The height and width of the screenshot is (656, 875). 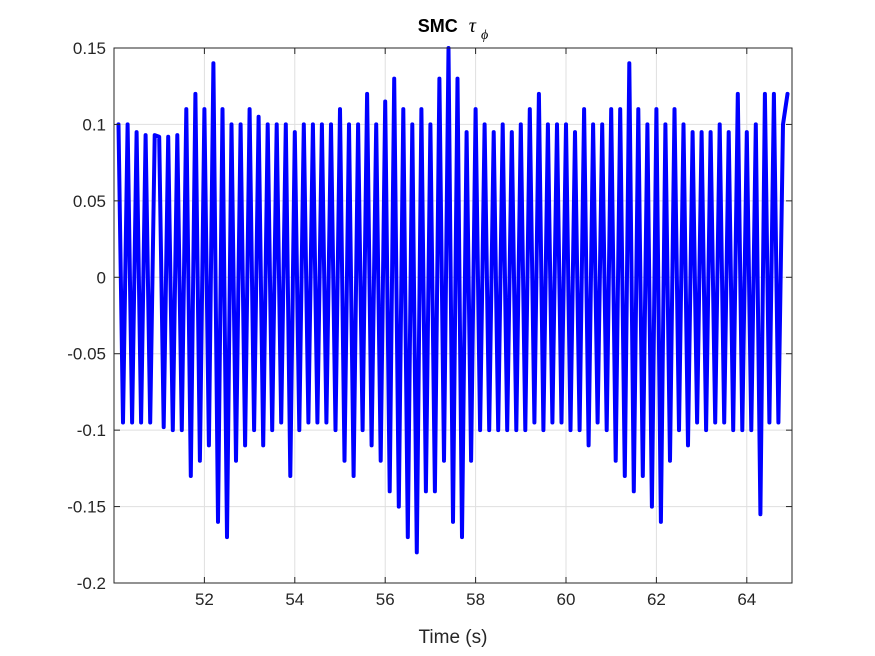 What do you see at coordinates (656, 599) in the screenshot?
I see `x-tick-label: 62` at bounding box center [656, 599].